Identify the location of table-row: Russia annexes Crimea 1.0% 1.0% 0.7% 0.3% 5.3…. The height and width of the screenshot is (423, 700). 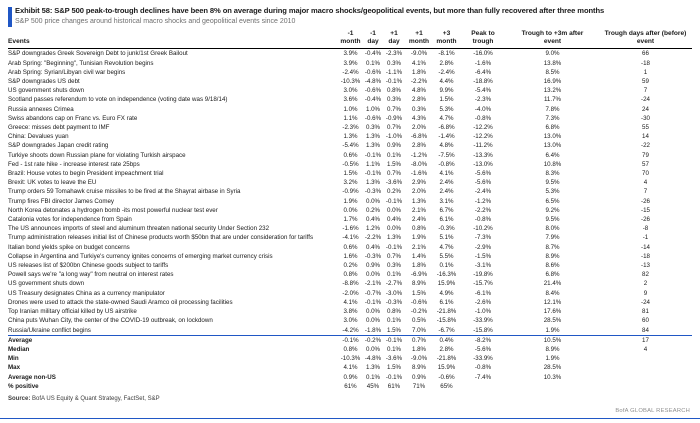
(350, 109).